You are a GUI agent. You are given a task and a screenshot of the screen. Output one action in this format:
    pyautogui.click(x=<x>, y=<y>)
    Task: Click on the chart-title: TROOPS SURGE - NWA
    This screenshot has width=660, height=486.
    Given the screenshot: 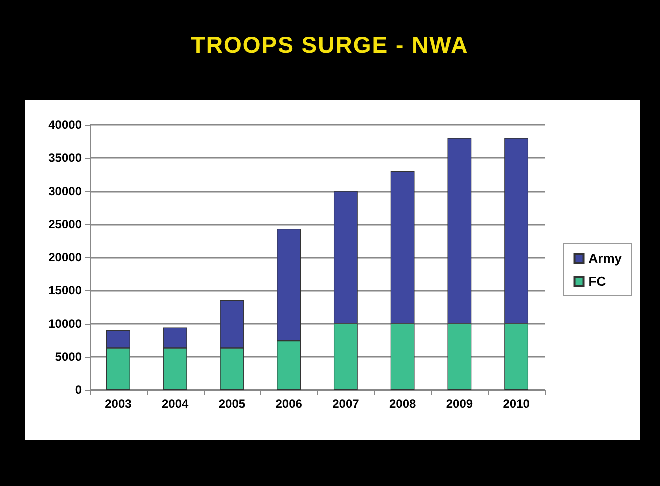 What is the action you would take?
    pyautogui.click(x=330, y=45)
    